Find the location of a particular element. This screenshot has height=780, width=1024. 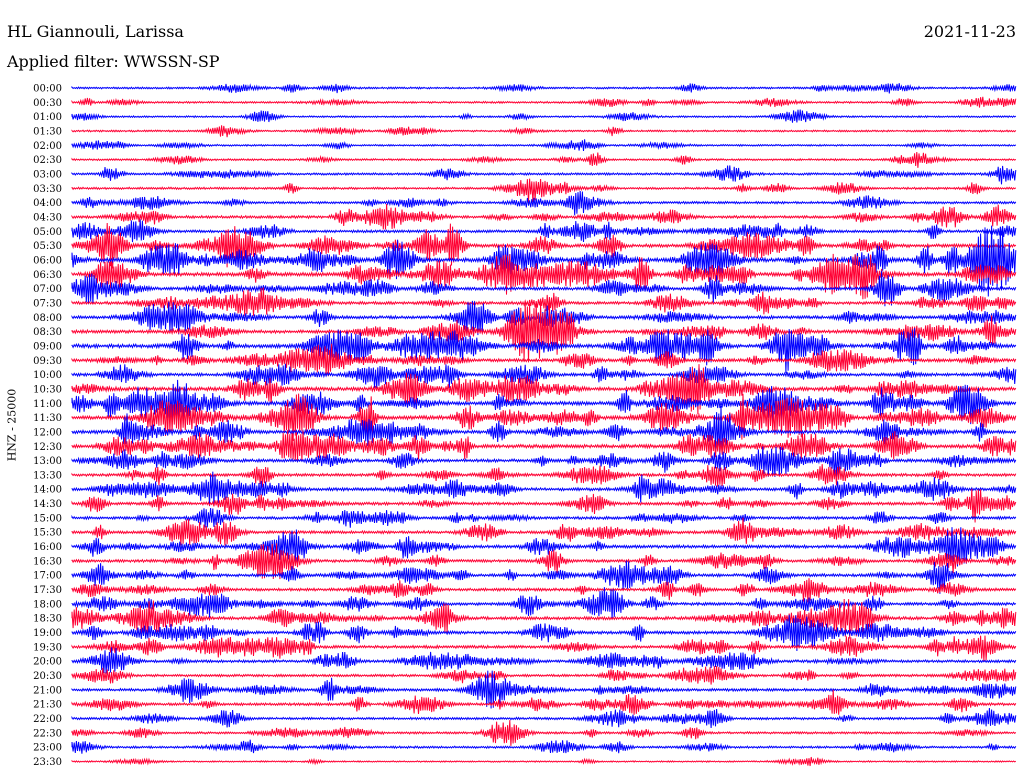

row-time-label: 08:30 is located at coordinates (47, 332).